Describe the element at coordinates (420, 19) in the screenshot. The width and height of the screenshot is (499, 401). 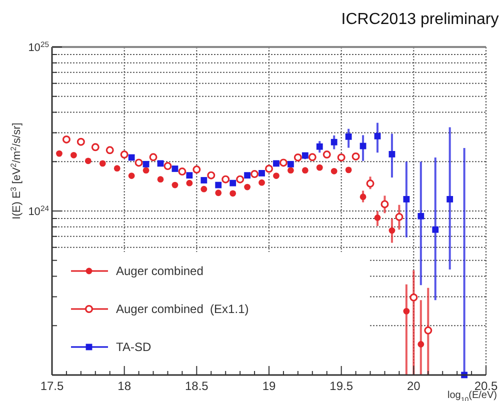
I see `chart-title: ICRC2013 preliminary` at that location.